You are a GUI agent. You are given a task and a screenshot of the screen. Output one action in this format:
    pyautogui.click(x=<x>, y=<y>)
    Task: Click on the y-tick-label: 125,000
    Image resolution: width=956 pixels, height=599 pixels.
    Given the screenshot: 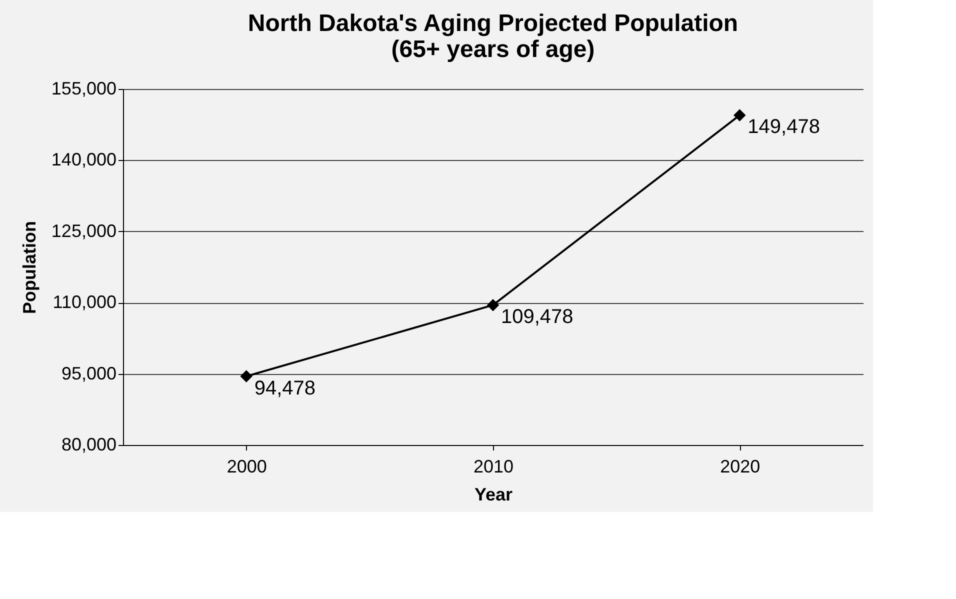 What is the action you would take?
    pyautogui.click(x=83, y=230)
    